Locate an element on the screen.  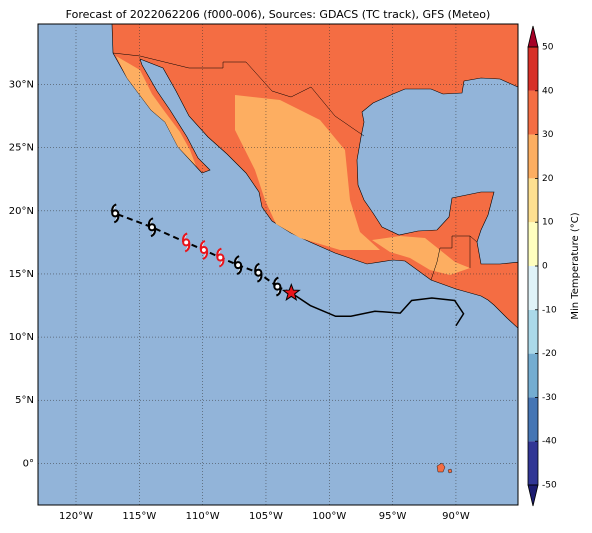
x-tick-label: 115°W is located at coordinates (139, 516).